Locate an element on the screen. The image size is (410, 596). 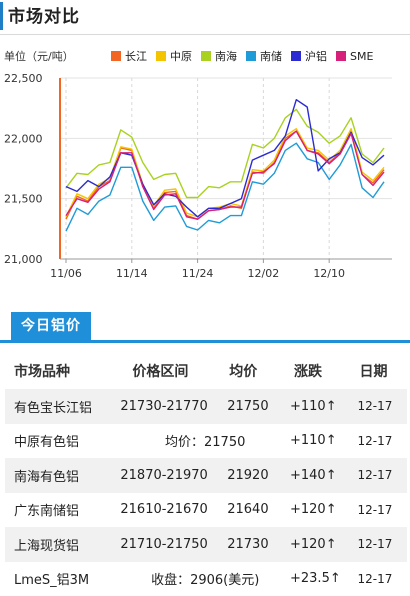
market-name: LmeS_铝3M is located at coordinates (52, 581).